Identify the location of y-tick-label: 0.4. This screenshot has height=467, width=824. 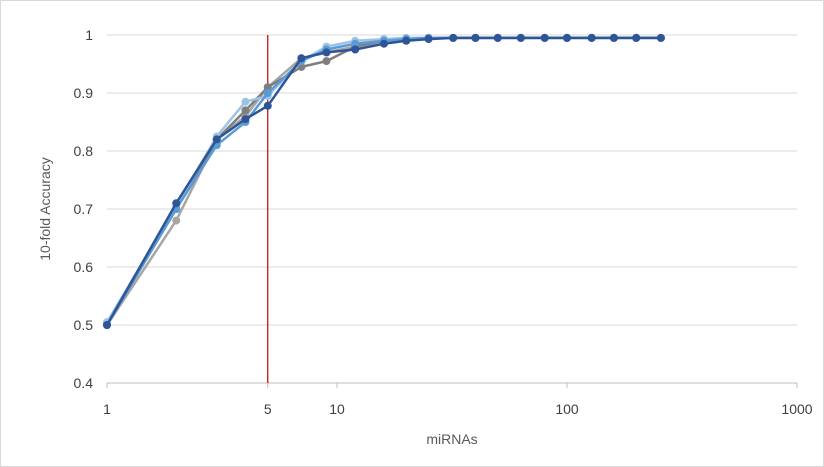
(84, 383).